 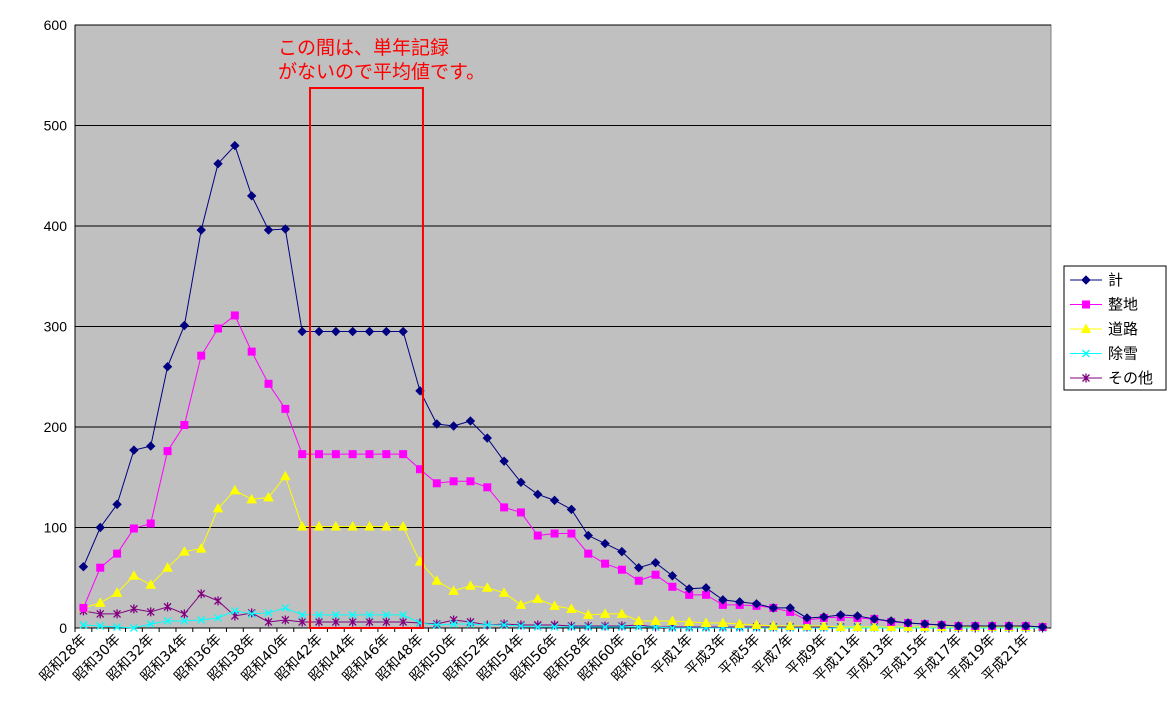 I want to click on legend-item: 道路, so click(x=1104, y=329).